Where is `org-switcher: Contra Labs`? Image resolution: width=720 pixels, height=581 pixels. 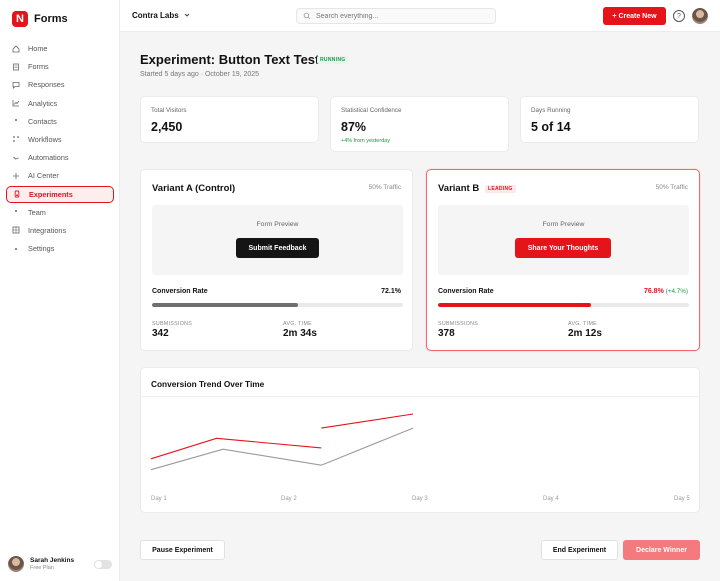
org-switcher: Contra Labs is located at coordinates (161, 15).